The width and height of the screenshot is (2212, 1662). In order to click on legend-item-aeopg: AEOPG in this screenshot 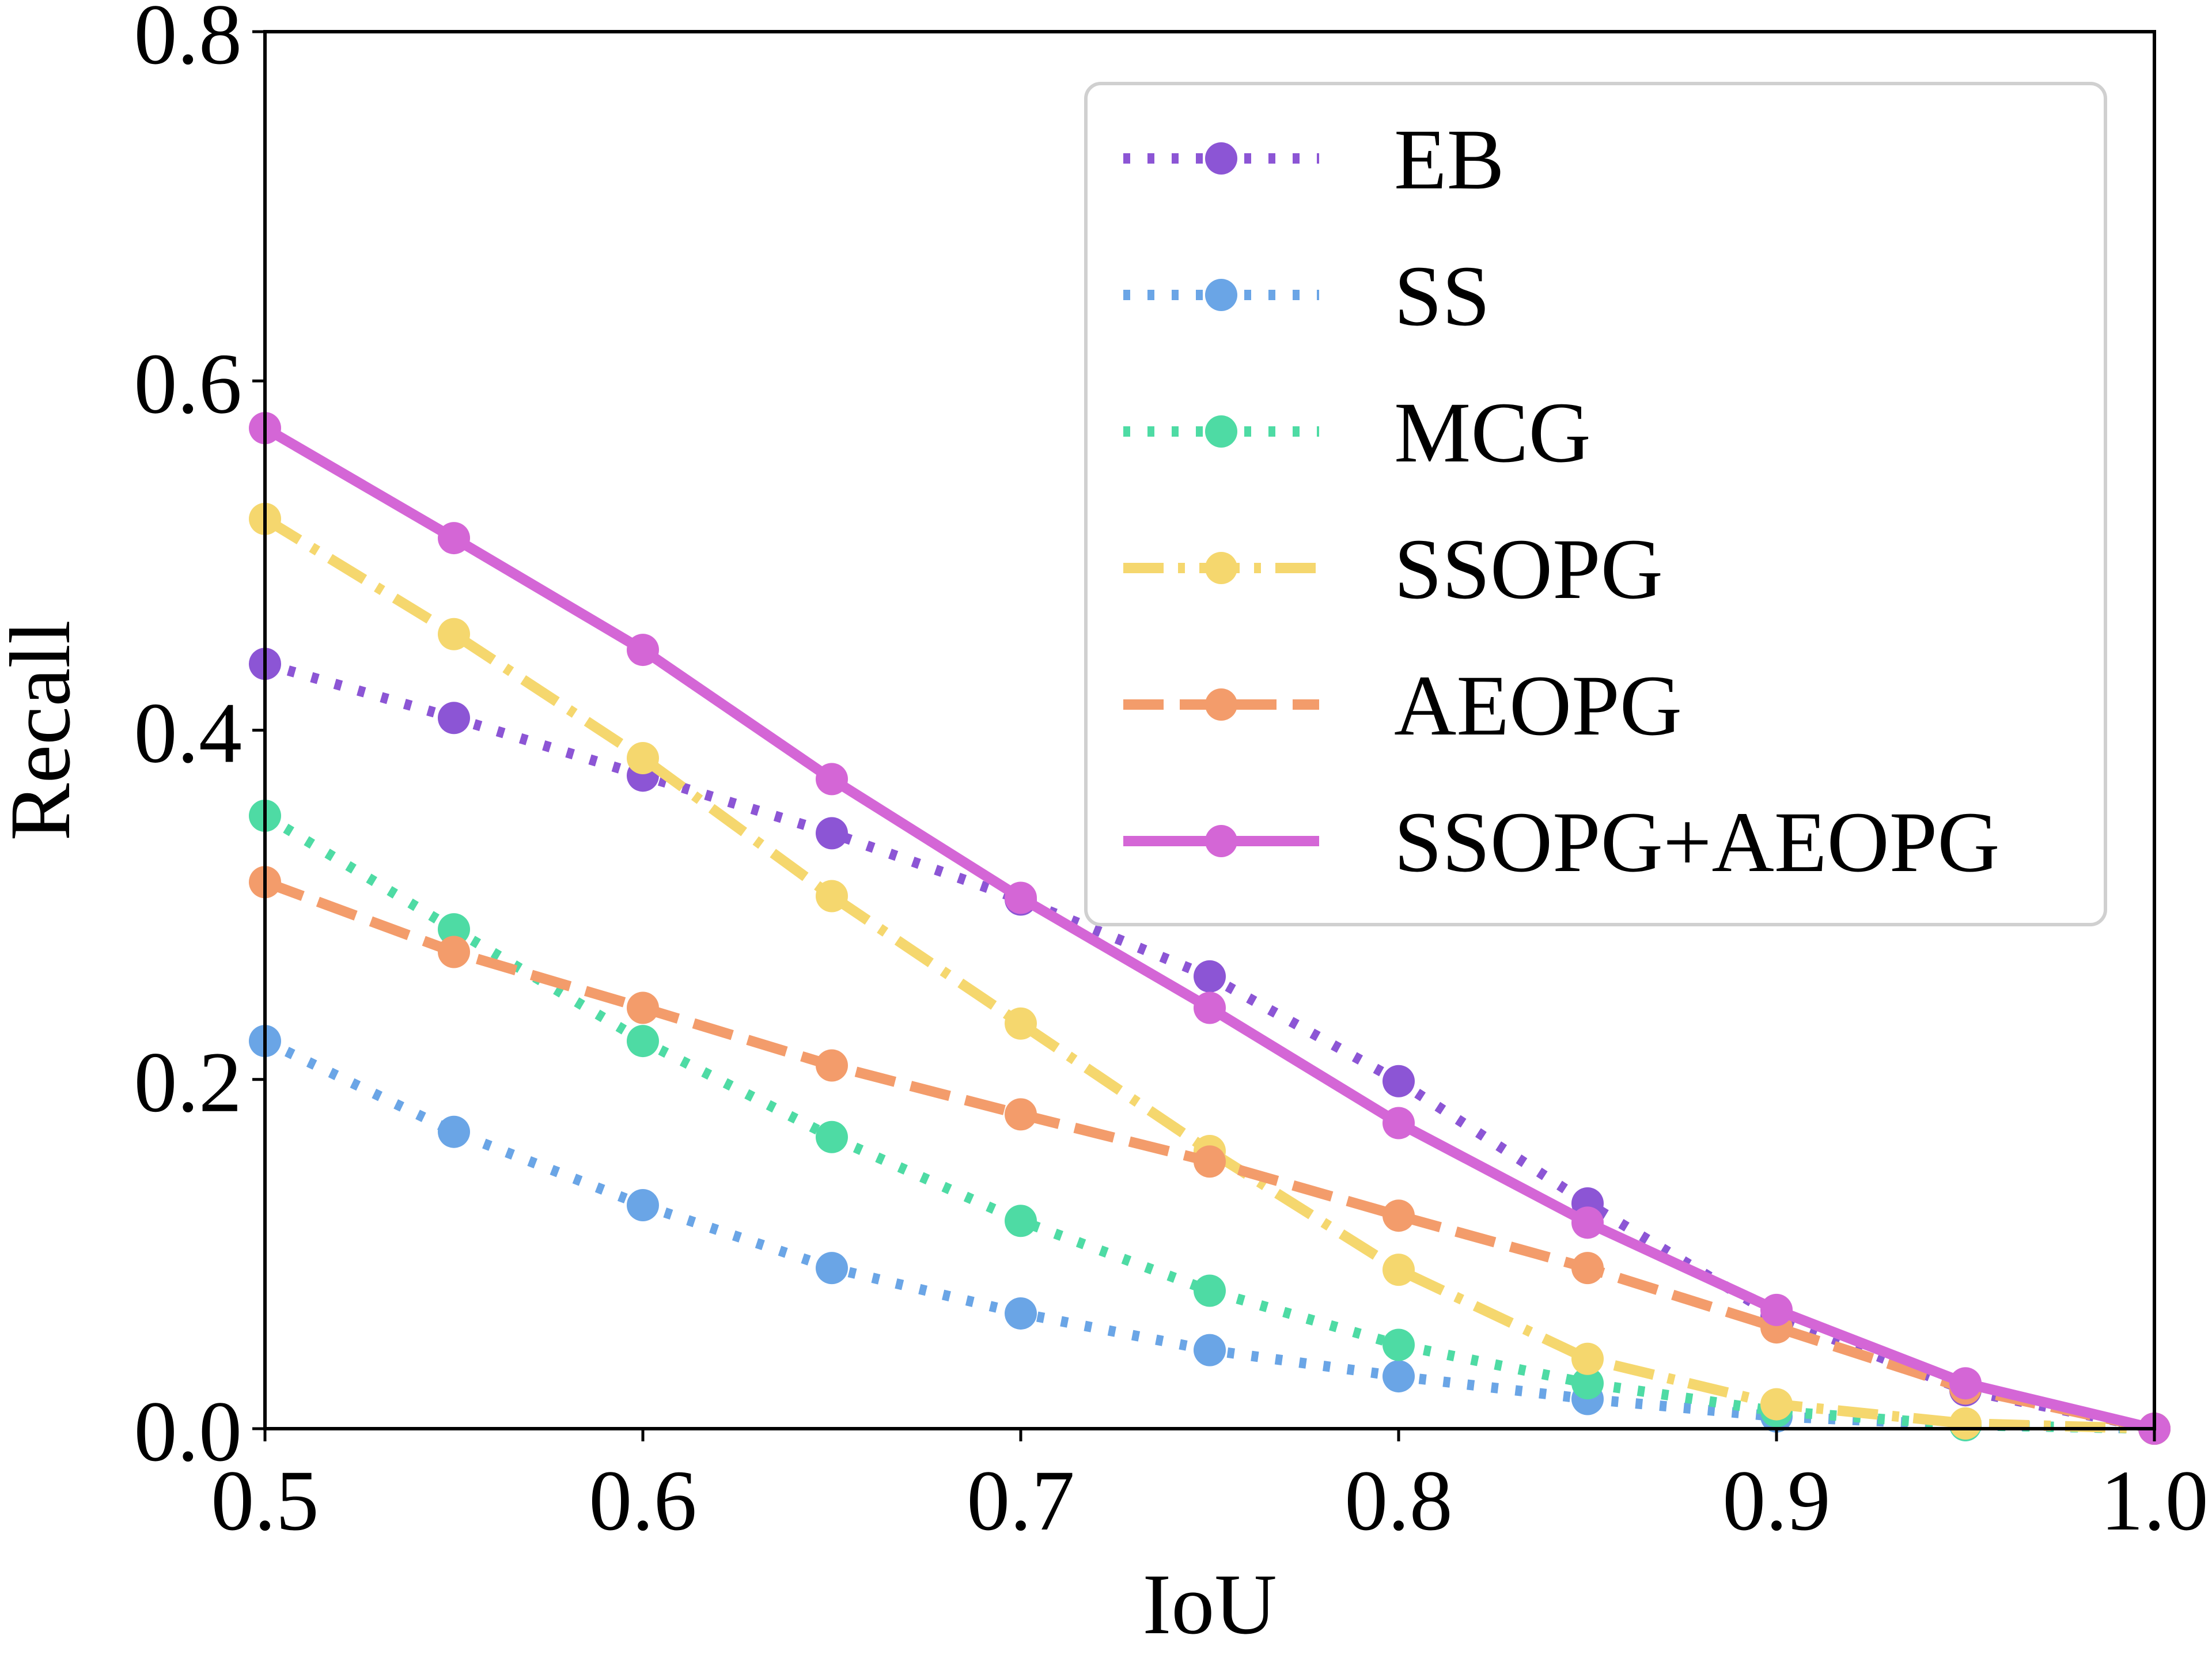, I will do `click(1402, 706)`.